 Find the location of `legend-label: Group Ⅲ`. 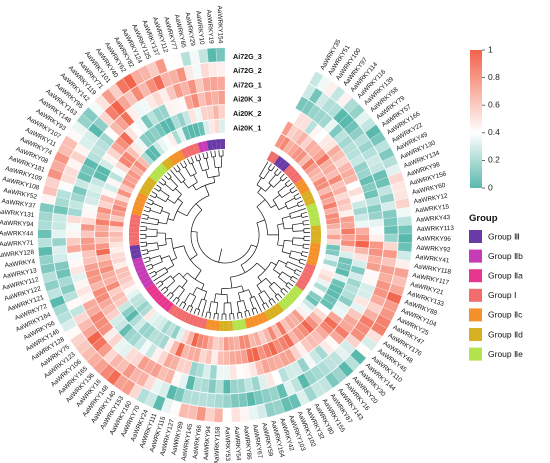

legend-label: Group Ⅲ is located at coordinates (504, 236).